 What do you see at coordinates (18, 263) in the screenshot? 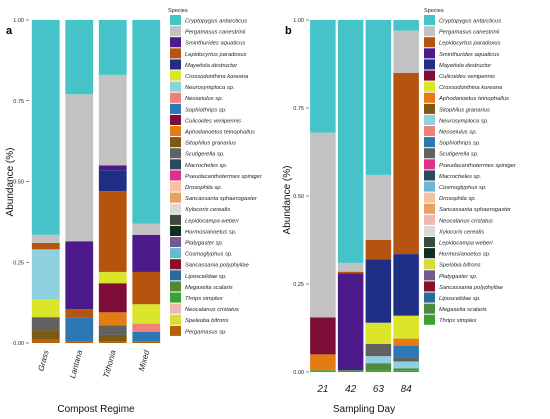
I see `ytick-label: 0.25` at bounding box center [18, 263].